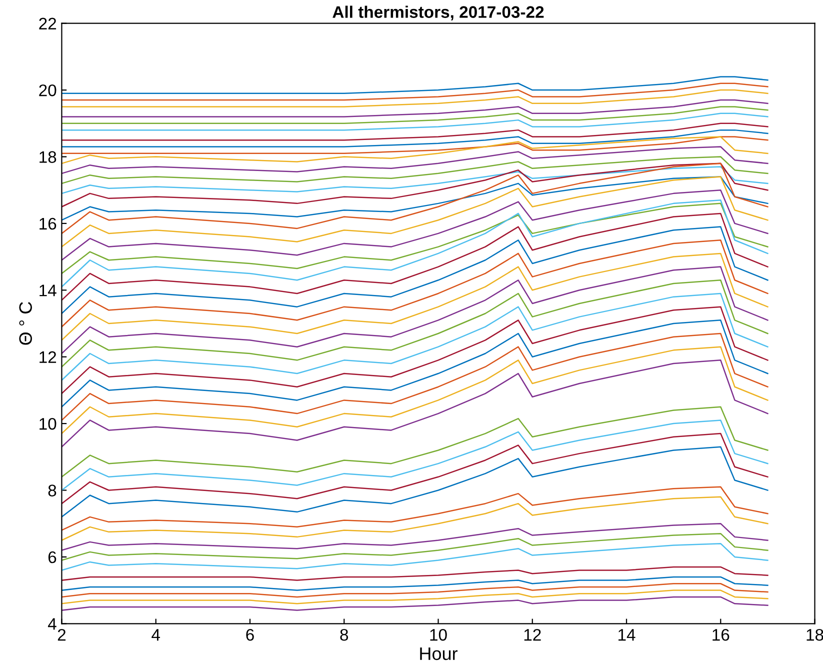 The width and height of the screenshot is (823, 667). I want to click on chart-title: All thermistors, 2017-03-22, so click(438, 13).